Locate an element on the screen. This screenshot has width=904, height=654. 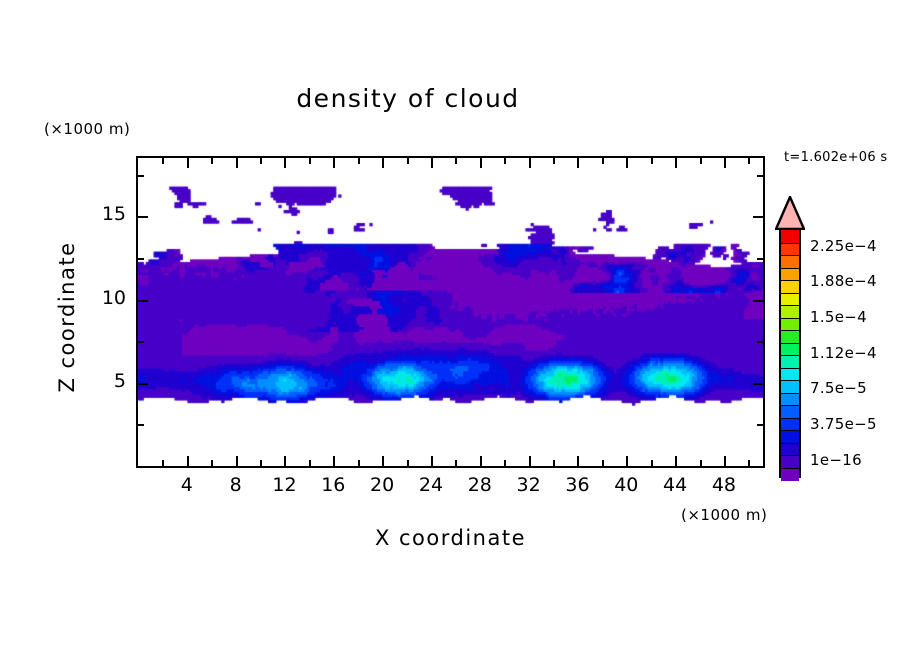
colorbar-tick-label: 2.25e−4 is located at coordinates (843, 245).